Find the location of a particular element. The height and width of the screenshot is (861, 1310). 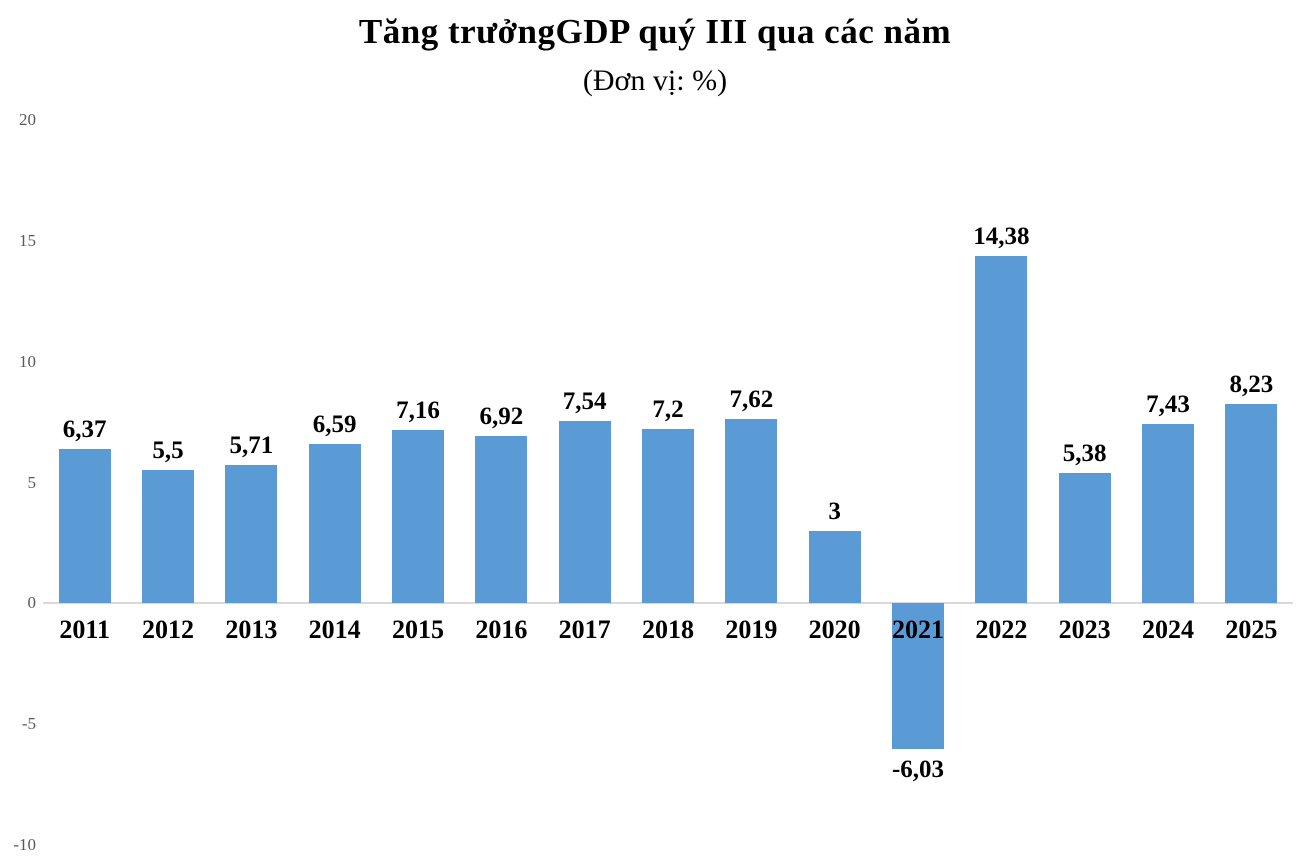

chart-title: Tăng trưởngGDP quý III qua các năm is located at coordinates (655, 31).